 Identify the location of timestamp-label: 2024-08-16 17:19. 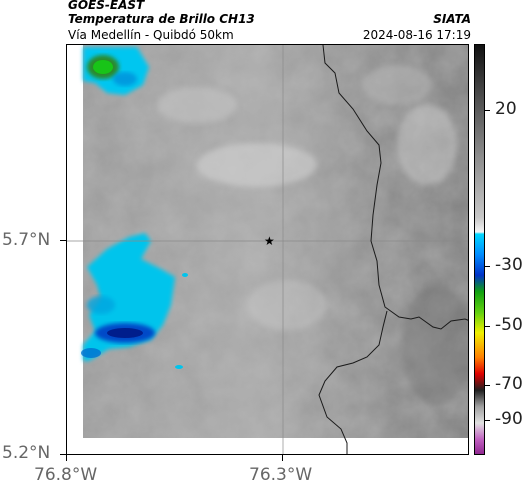
(416, 35).